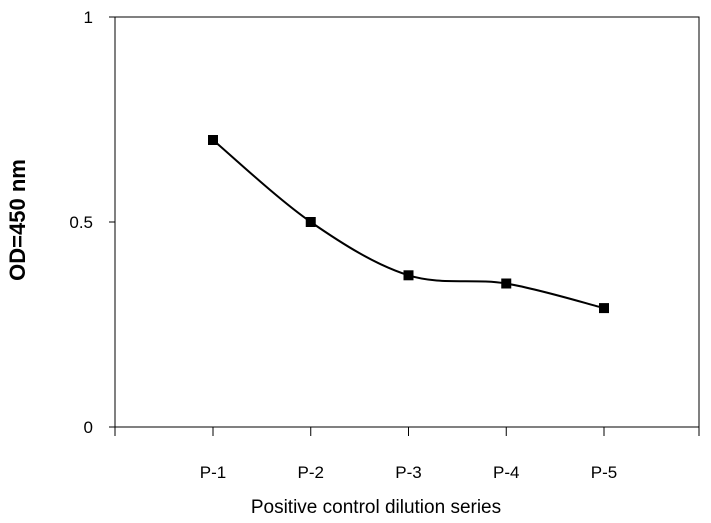  What do you see at coordinates (17, 220) in the screenshot?
I see `y-axis-title: OD=450 nm` at bounding box center [17, 220].